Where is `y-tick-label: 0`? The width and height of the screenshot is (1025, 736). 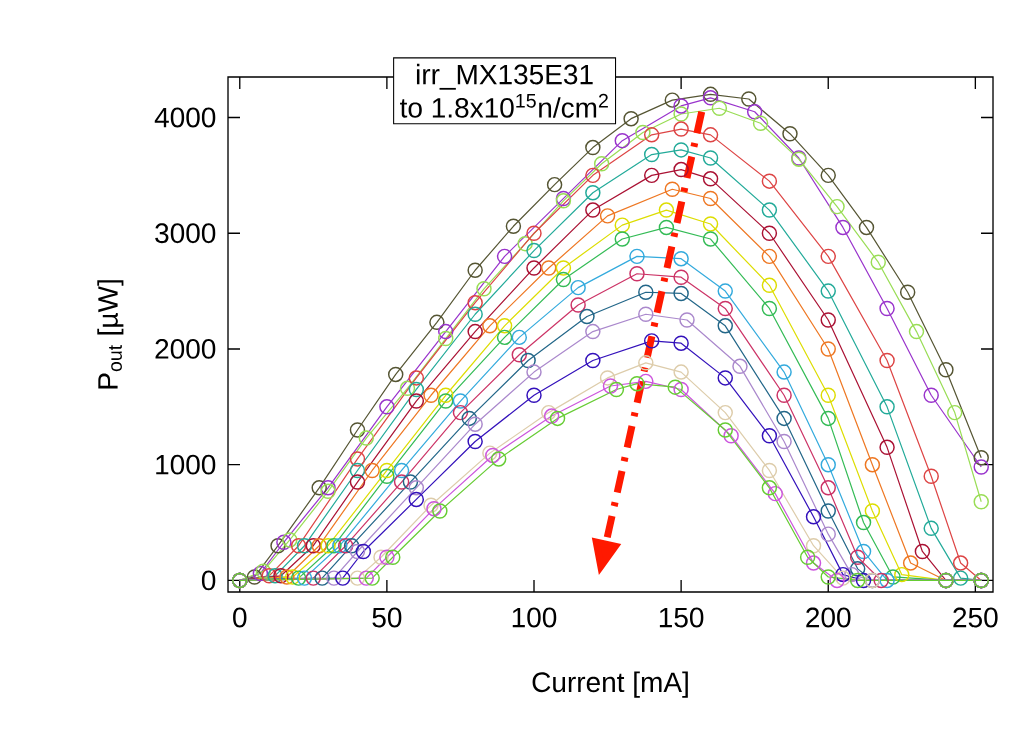
y-tick-label: 0 is located at coordinates (208, 580).